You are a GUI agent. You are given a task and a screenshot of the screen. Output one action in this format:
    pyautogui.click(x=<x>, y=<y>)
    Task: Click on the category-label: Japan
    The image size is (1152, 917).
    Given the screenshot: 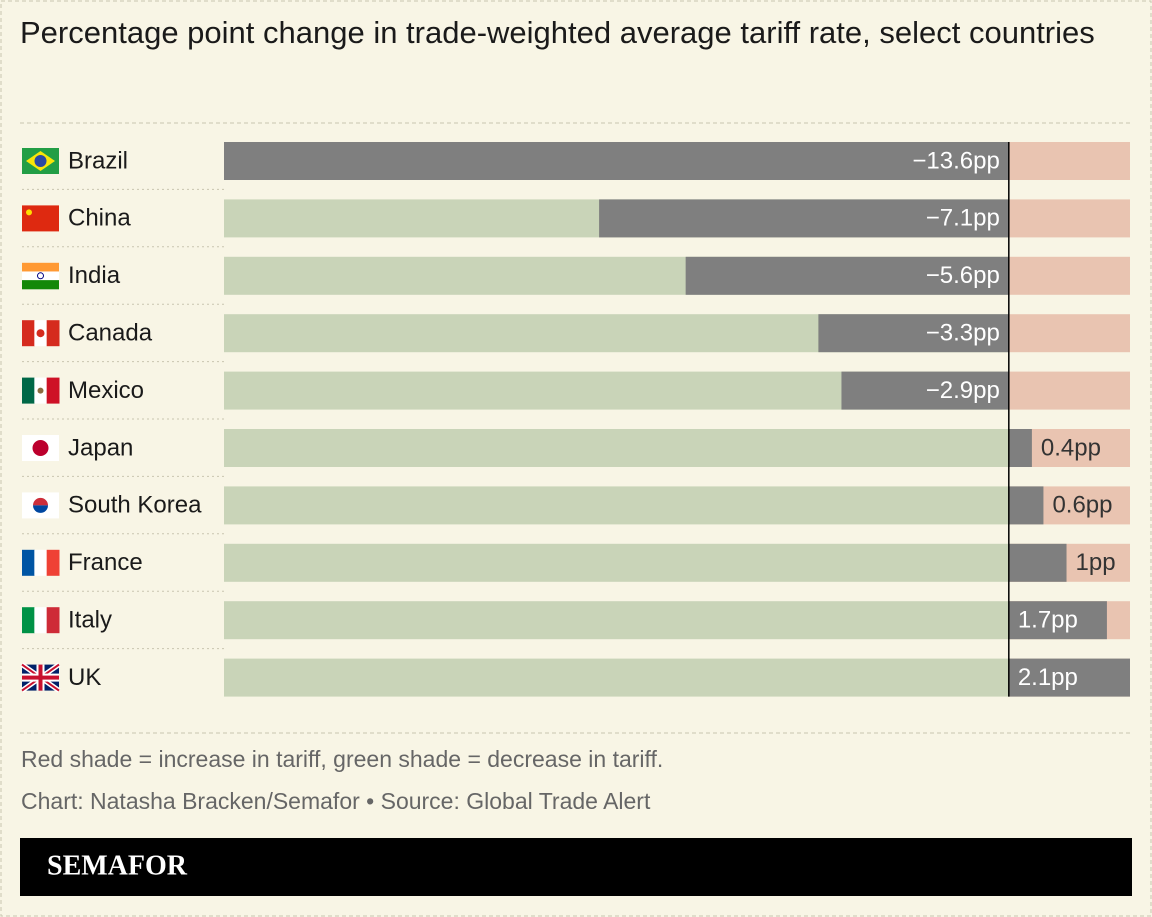 What is the action you would take?
    pyautogui.click(x=100, y=447)
    